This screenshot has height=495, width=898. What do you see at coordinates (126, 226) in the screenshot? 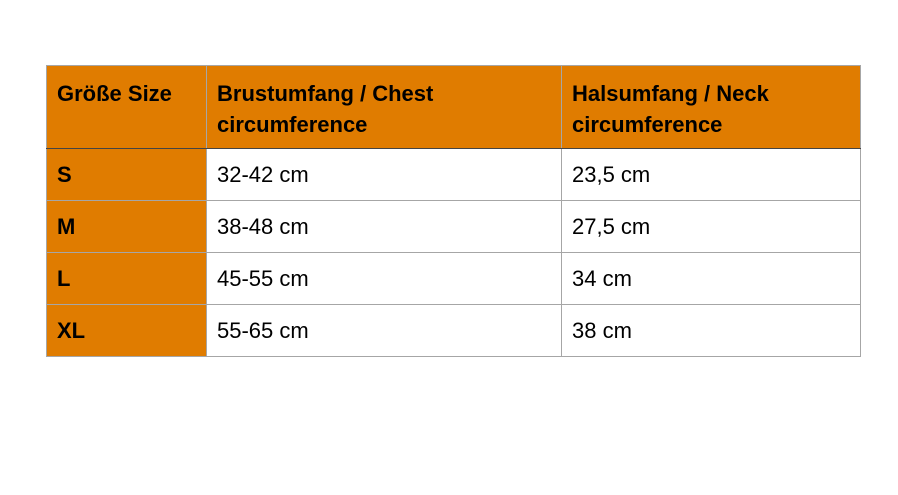
I see `size-cell: M` at bounding box center [126, 226].